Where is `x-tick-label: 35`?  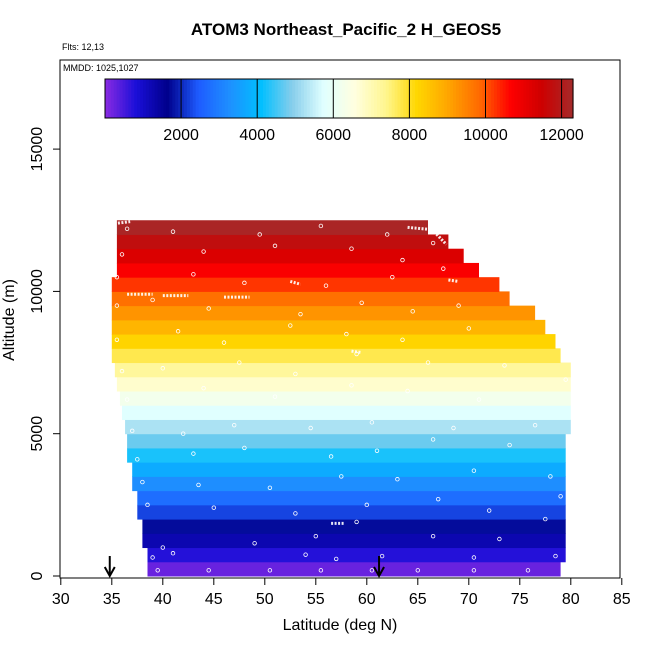 x-tick-label: 35 is located at coordinates (112, 599).